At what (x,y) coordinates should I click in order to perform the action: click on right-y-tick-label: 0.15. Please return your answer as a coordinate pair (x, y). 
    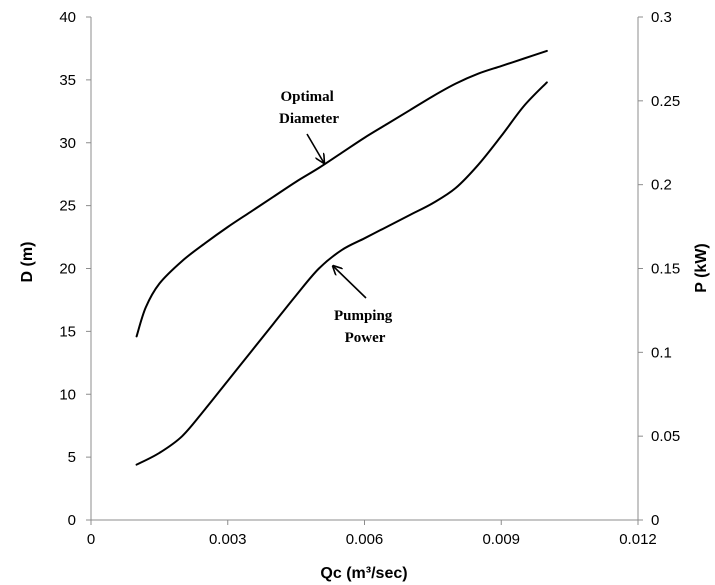
    Looking at the image, I should click on (665, 269).